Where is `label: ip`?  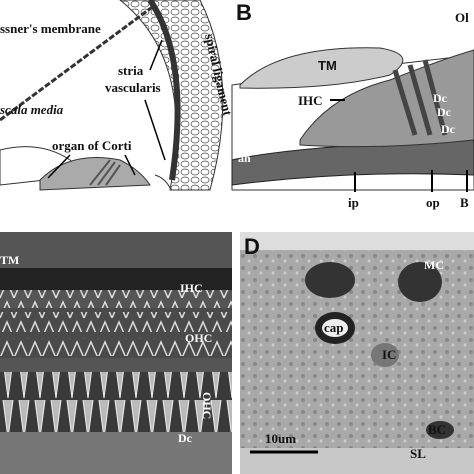 label: ip is located at coordinates (353, 202).